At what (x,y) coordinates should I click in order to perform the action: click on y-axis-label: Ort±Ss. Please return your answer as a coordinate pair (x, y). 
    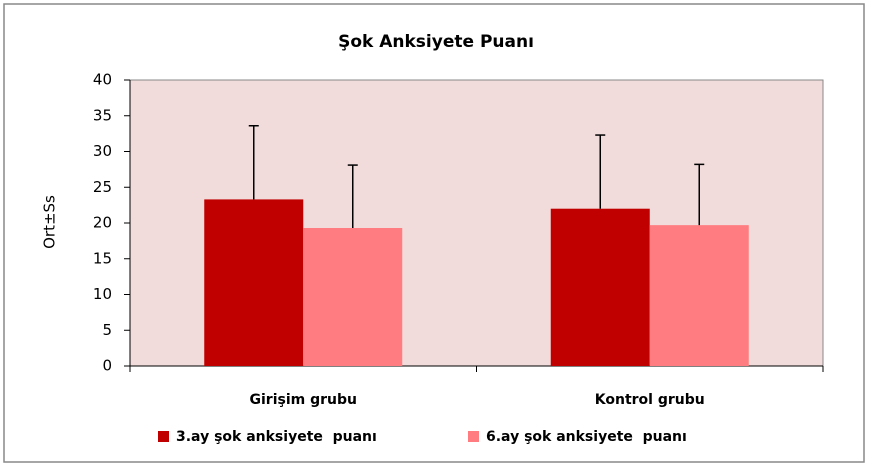
    Looking at the image, I should click on (50, 222).